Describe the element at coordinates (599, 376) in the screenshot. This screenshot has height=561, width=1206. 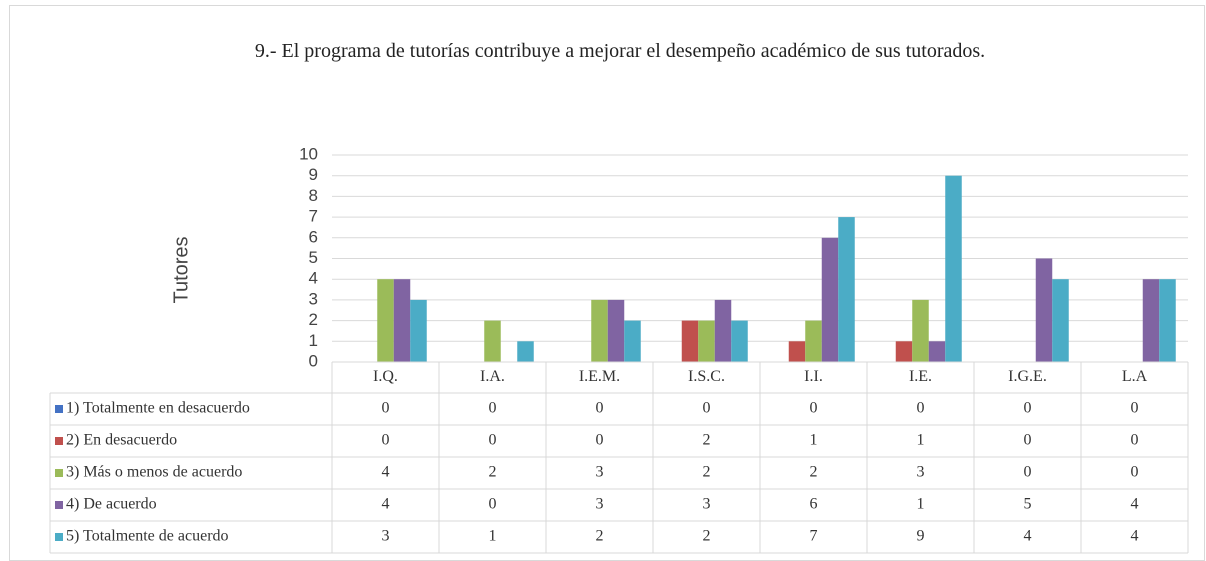
I see `x-tick-label: I.E.M.` at that location.